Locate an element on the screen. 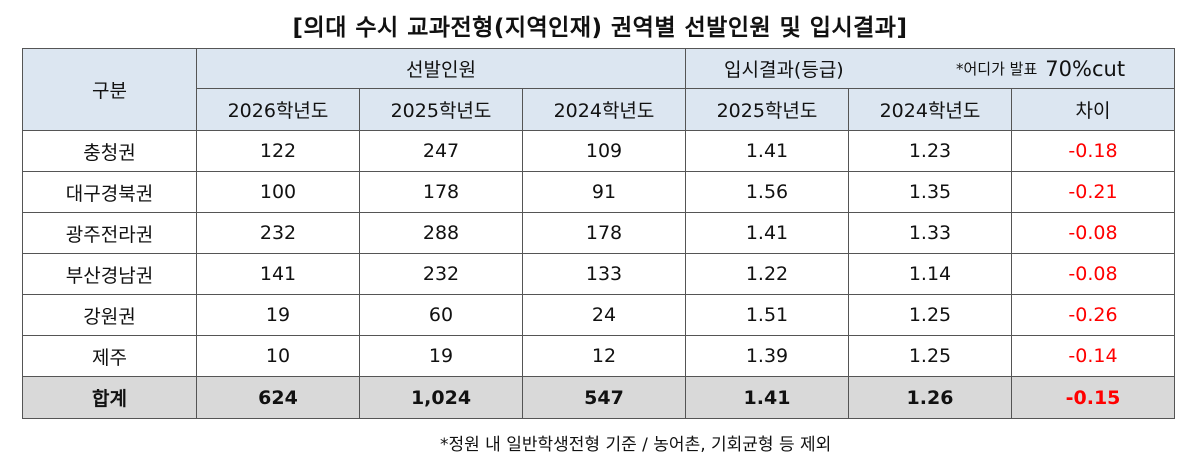 This screenshot has width=1200, height=460. page-title: [의대 수시 교과전형(지역인재) 권역별 선발인원 및 입시결과] is located at coordinates (600, 28).